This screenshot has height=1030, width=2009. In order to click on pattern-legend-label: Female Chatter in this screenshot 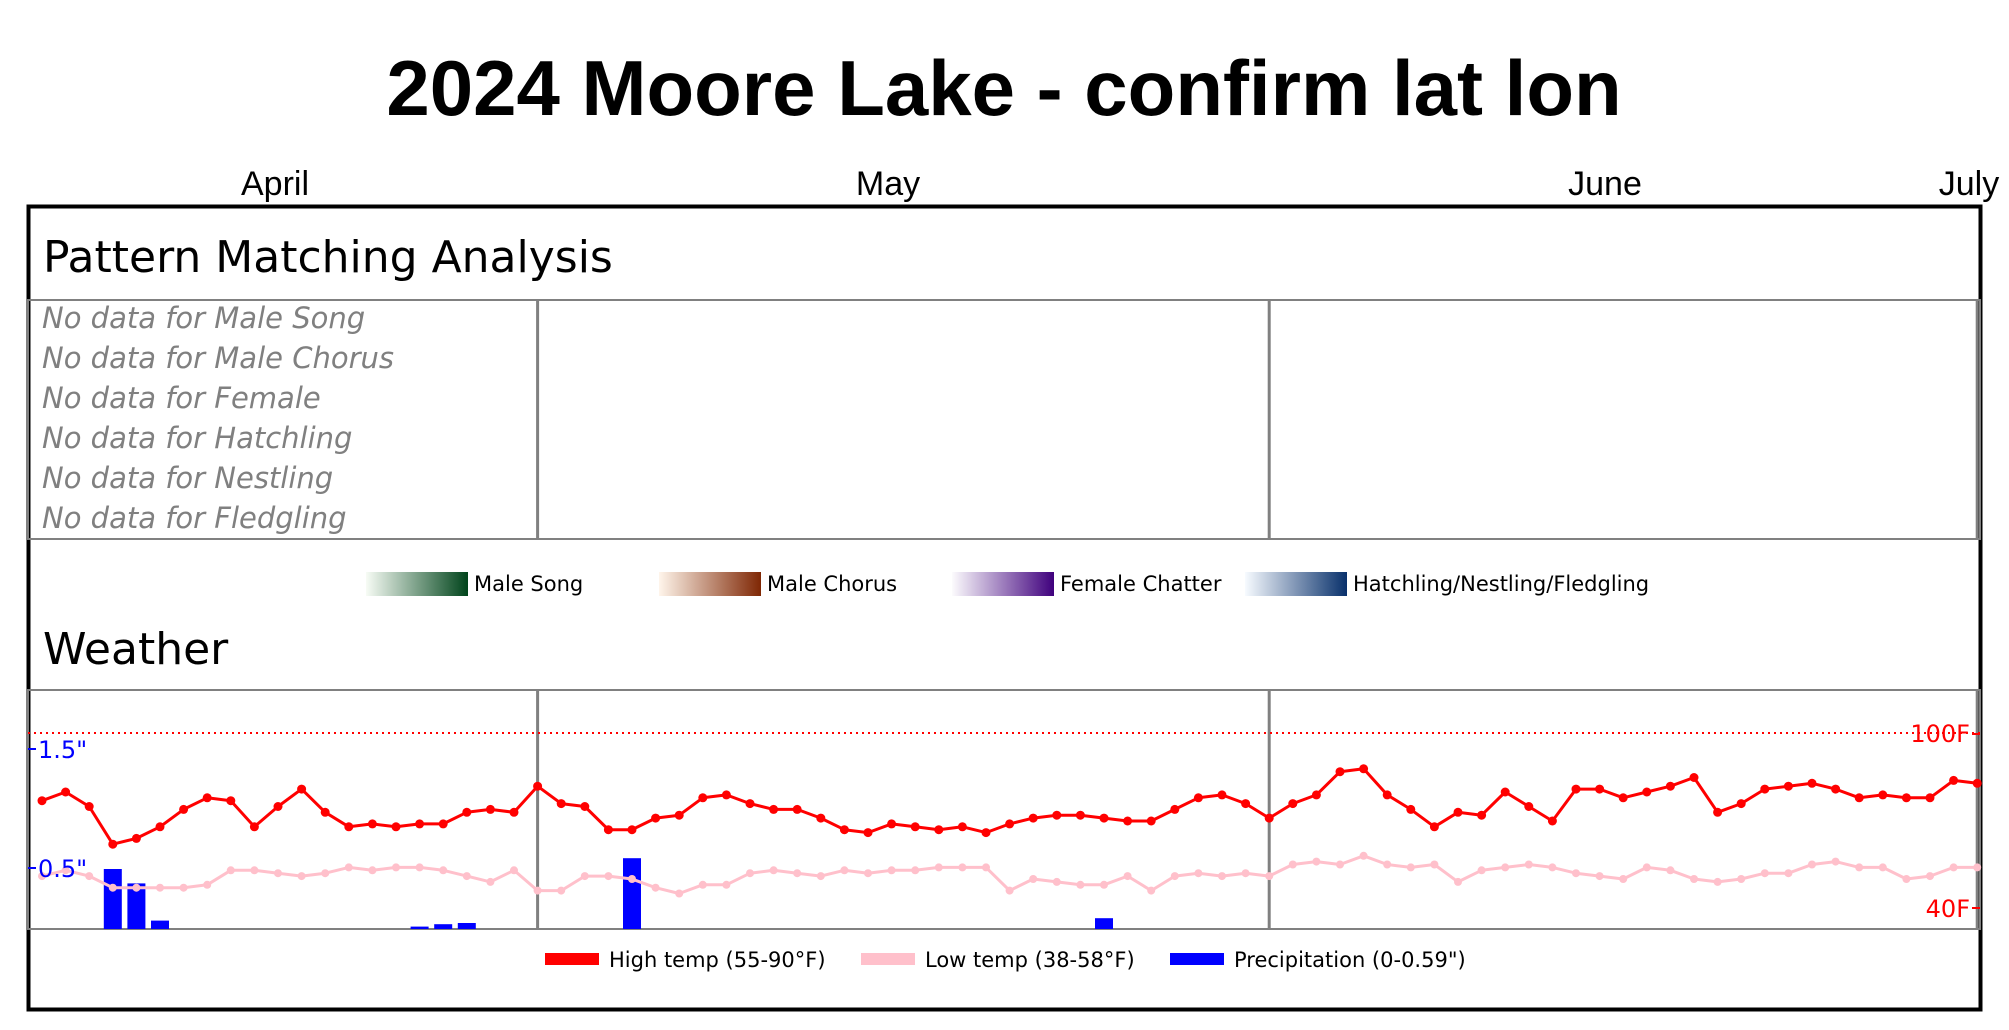, I will do `click(1141, 584)`.